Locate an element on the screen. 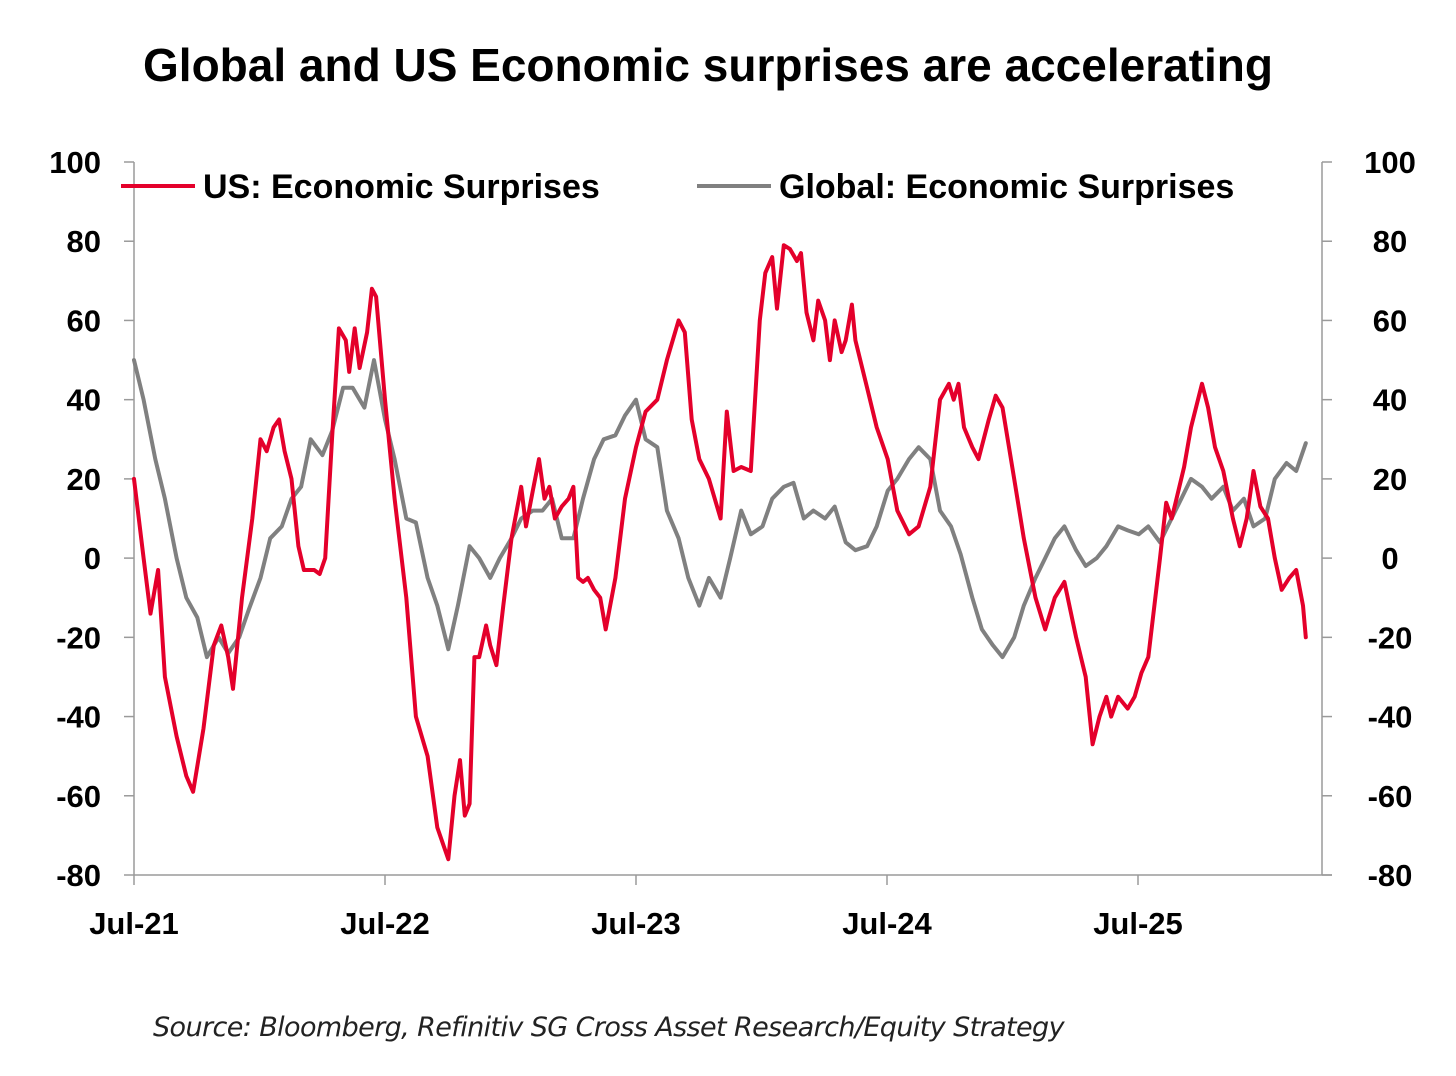 The height and width of the screenshot is (1076, 1456). x-tick-label: Jul-22 is located at coordinates (385, 923).